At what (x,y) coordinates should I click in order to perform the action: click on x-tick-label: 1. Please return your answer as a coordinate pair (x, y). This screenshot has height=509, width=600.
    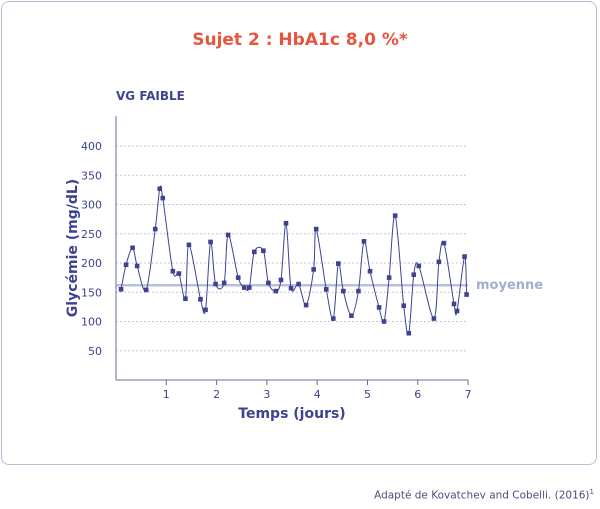
    Looking at the image, I should click on (166, 394).